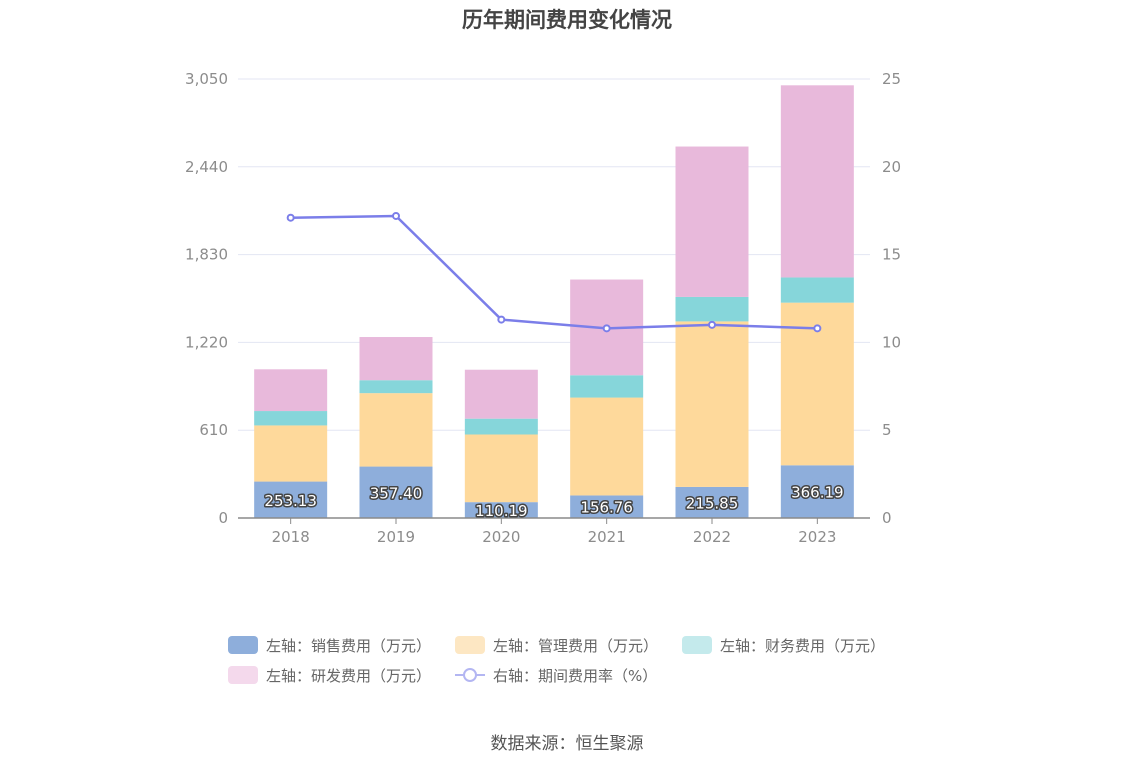 Image resolution: width=1134 pixels, height=766 pixels. I want to click on legend-line-marker-icon, so click(470, 675).